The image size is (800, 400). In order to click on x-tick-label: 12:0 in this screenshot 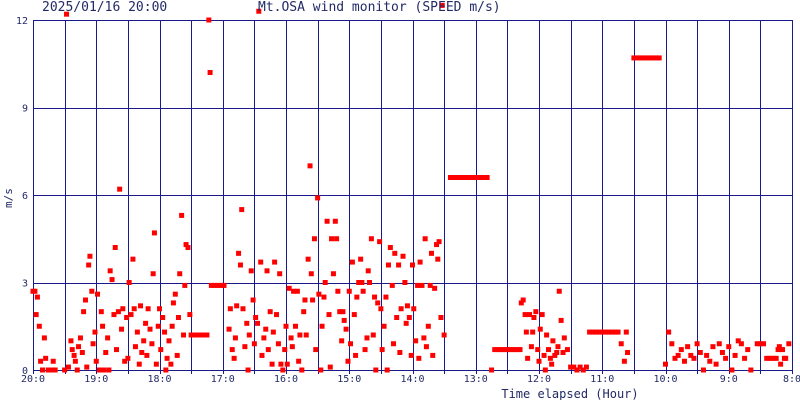, I will do `click(539, 379)`.